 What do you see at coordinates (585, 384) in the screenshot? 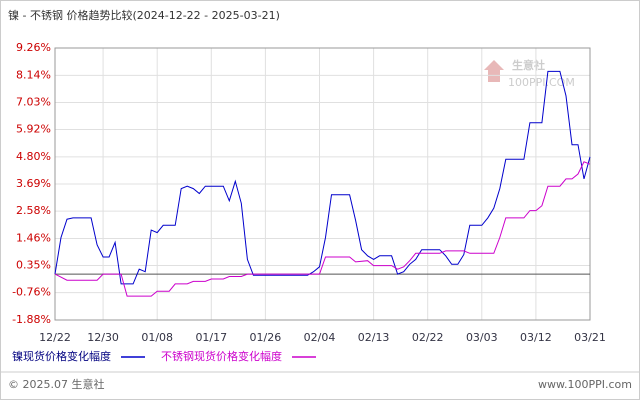
I see `footer-site: www.100PPI.com` at bounding box center [585, 384].